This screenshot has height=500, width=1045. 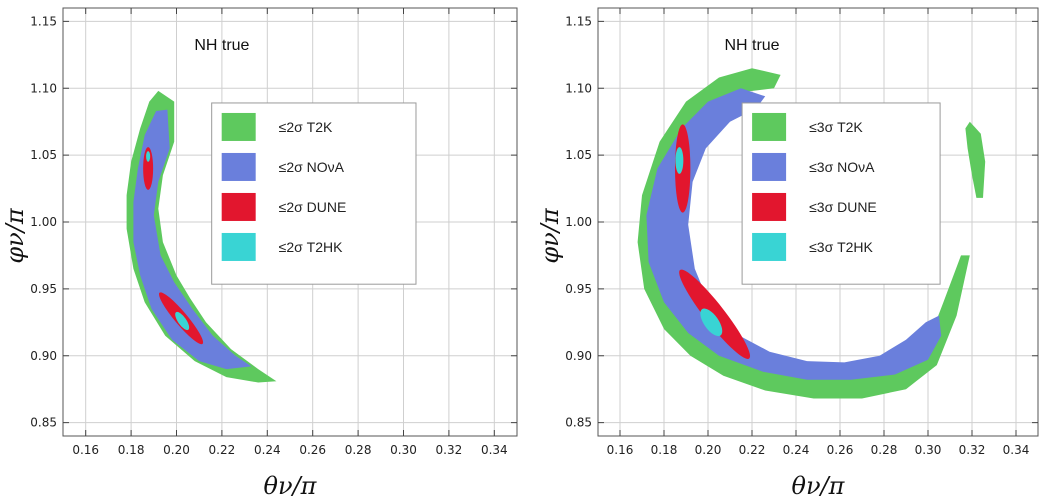 What do you see at coordinates (314, 193) in the screenshot?
I see `legend: ≤2σ T2K ≤2σ NOνA ≤2σ DUNE ≤2σ T2HK` at bounding box center [314, 193].